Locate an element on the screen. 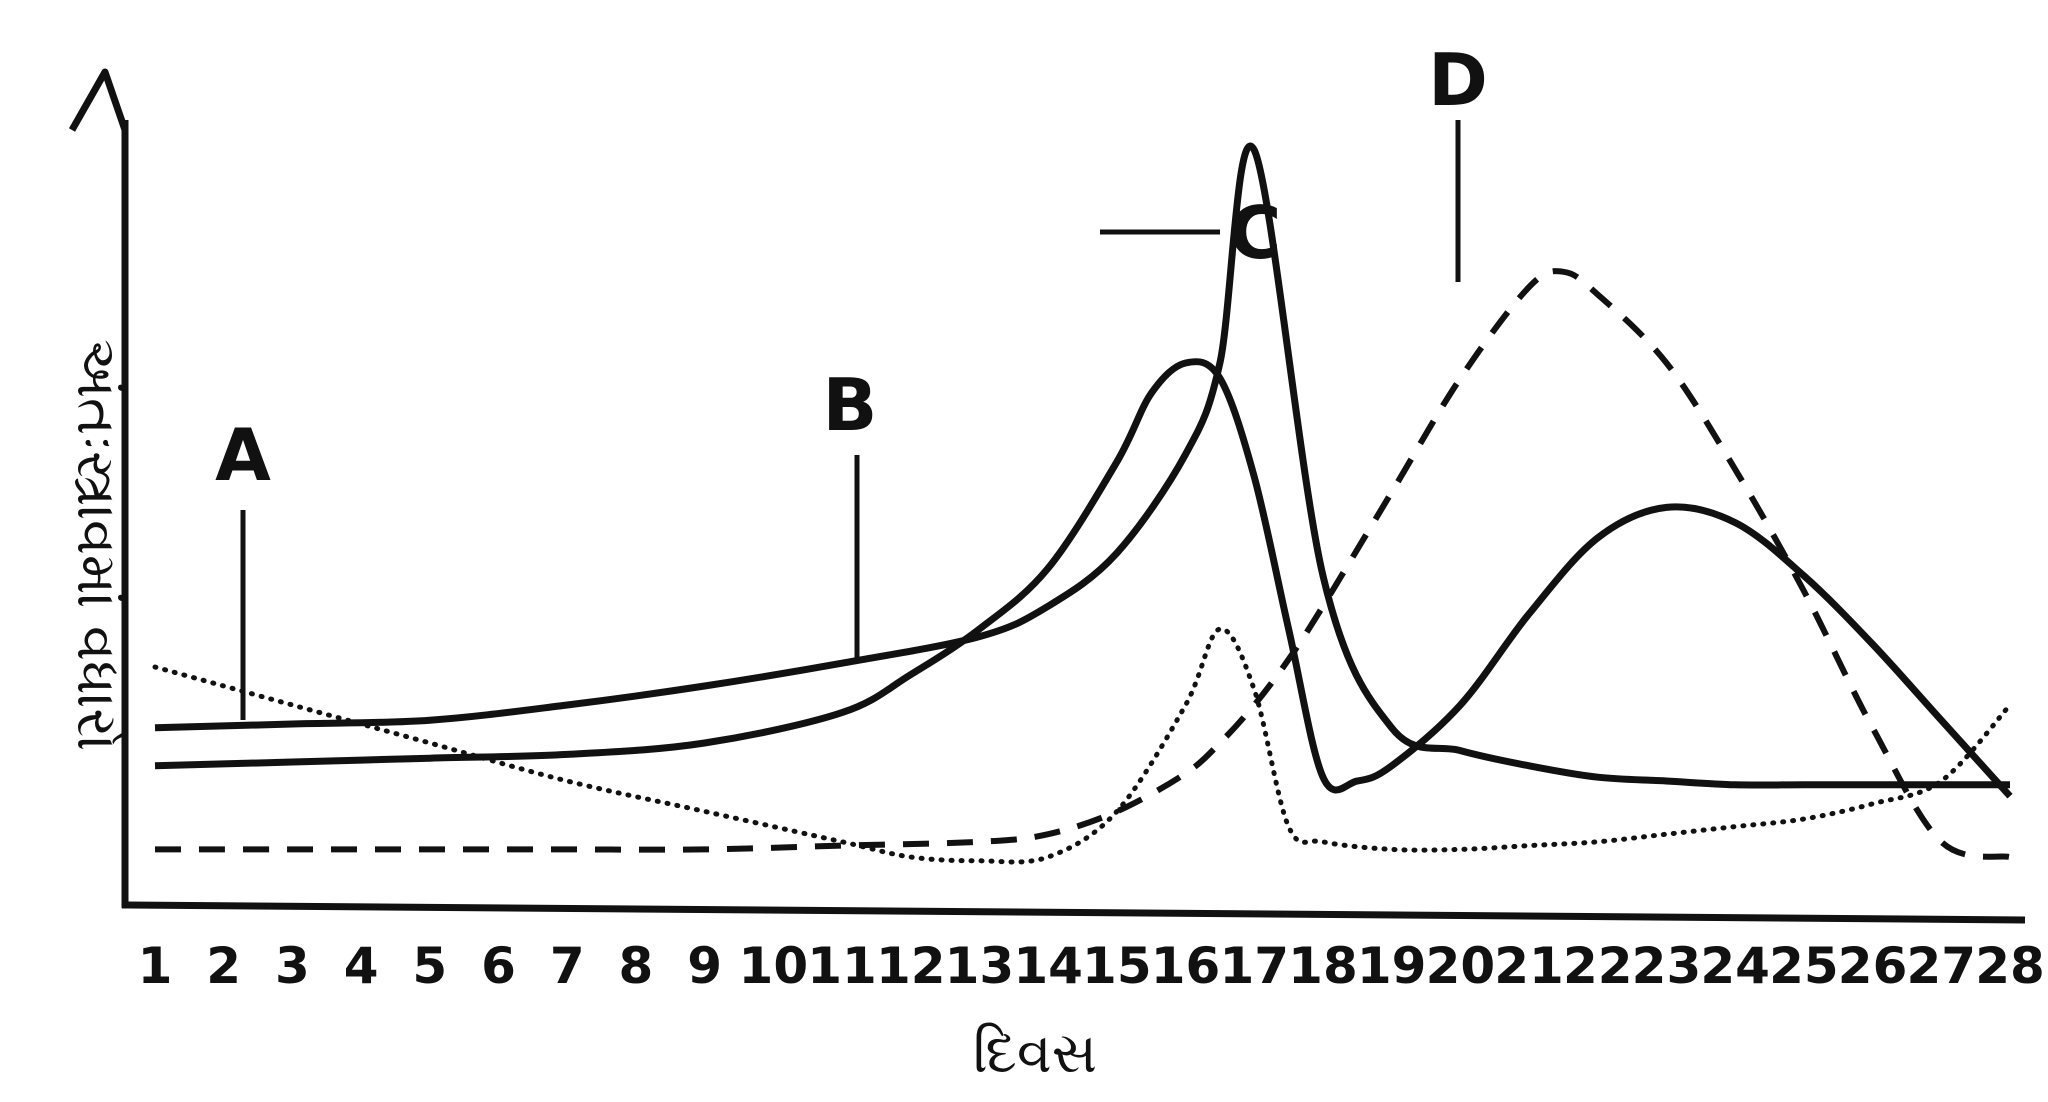  x-tick-label-13: 13 is located at coordinates (980, 966).